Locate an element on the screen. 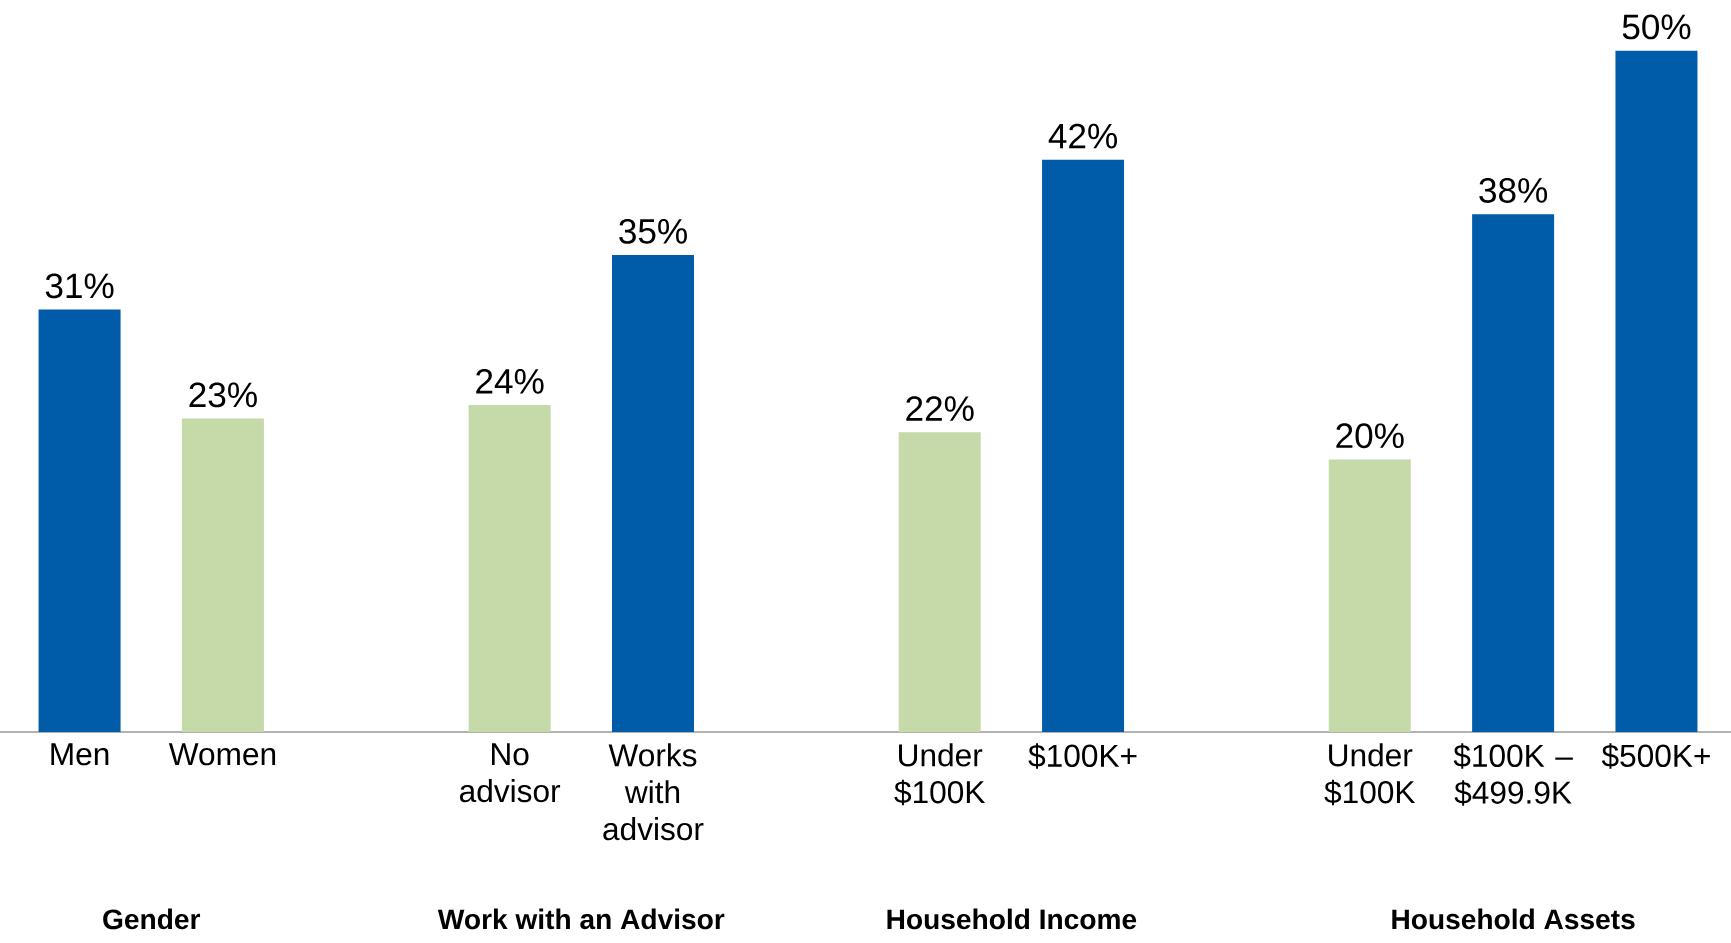 The height and width of the screenshot is (943, 1731). x-tick-label: No advisor is located at coordinates (510, 773).